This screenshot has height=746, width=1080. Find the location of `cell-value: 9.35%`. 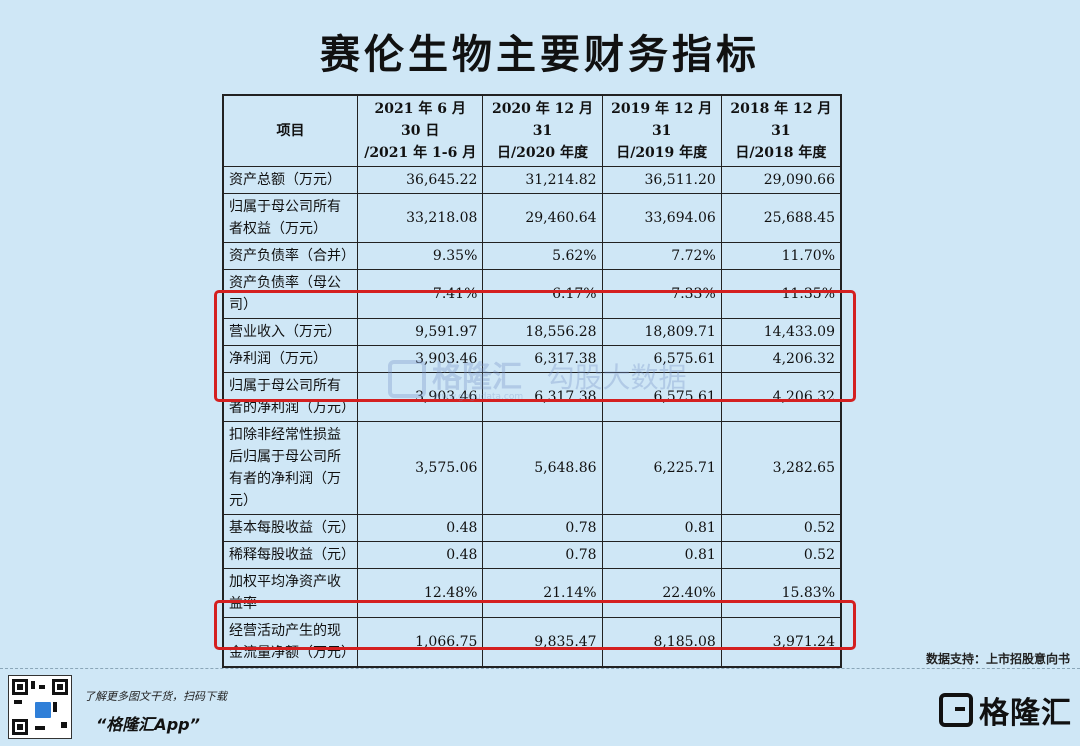

cell-value: 9.35% is located at coordinates (420, 256).